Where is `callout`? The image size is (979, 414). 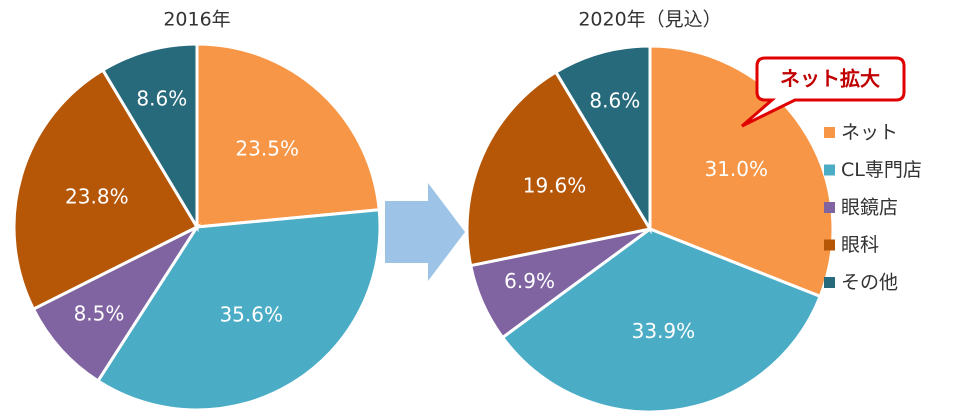 callout is located at coordinates (823, 92).